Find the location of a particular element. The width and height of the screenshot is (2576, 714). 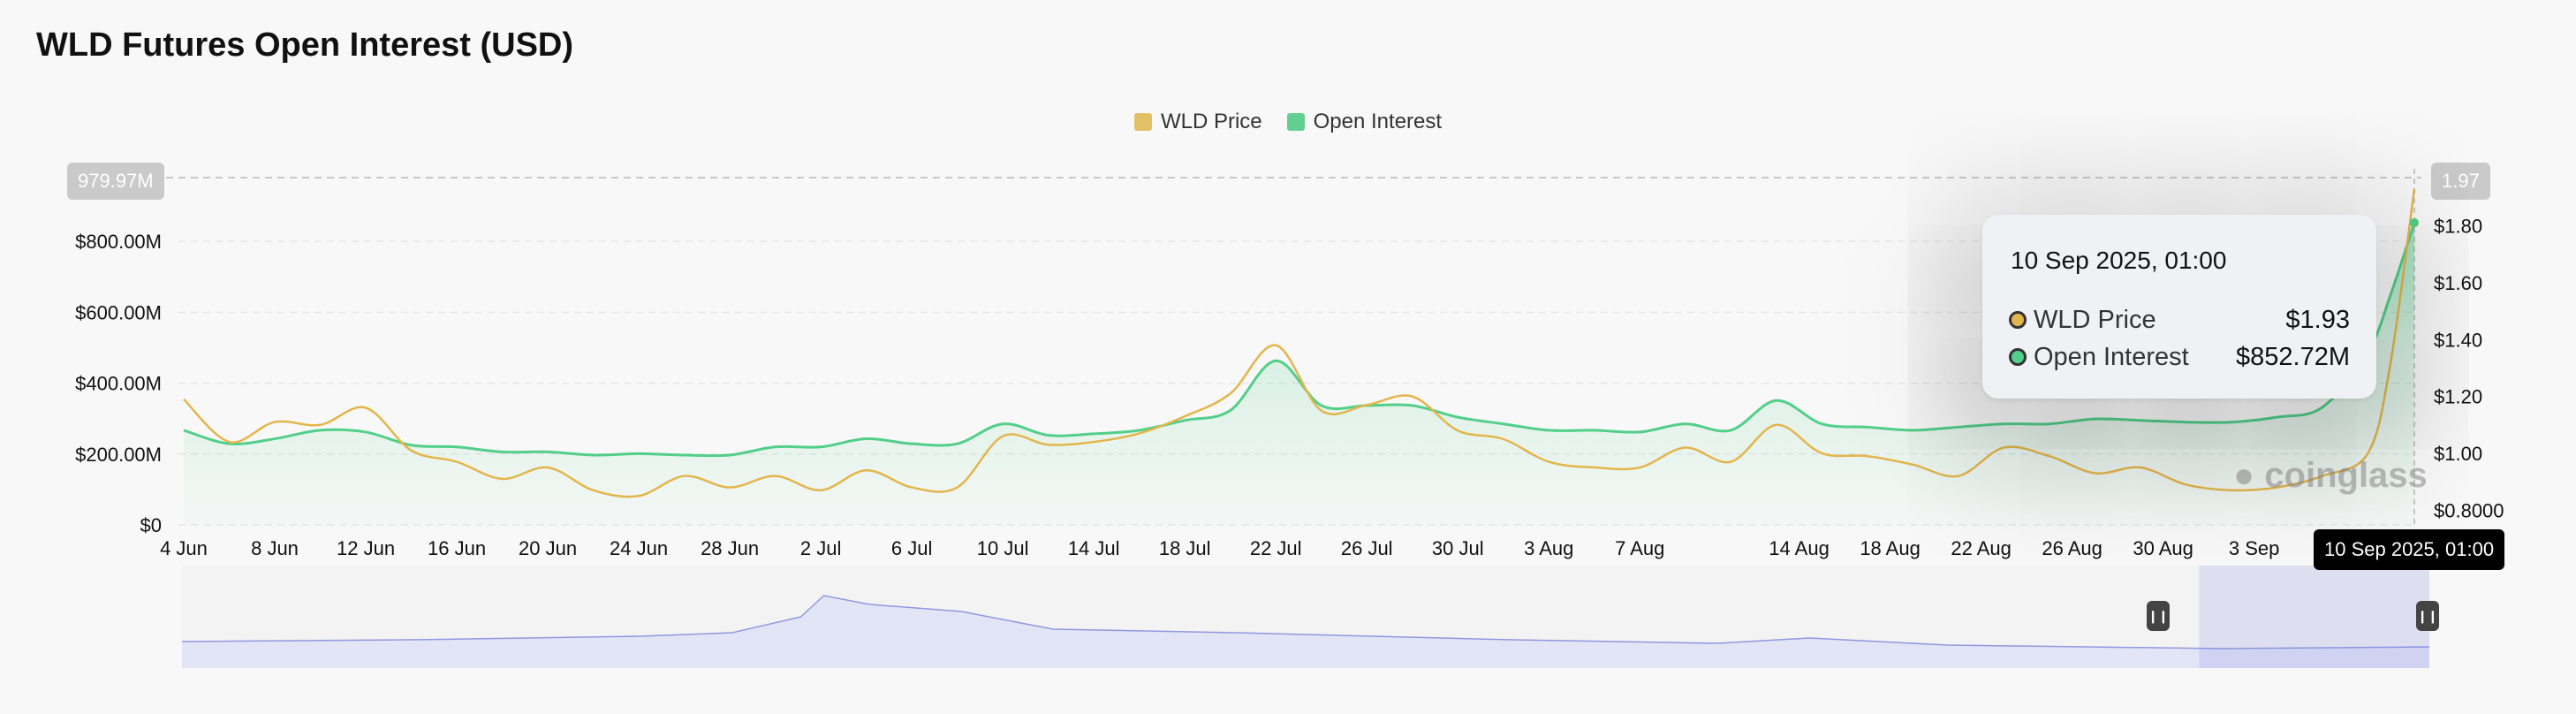

x-axis-tick-label: 28 Jun is located at coordinates (730, 548).